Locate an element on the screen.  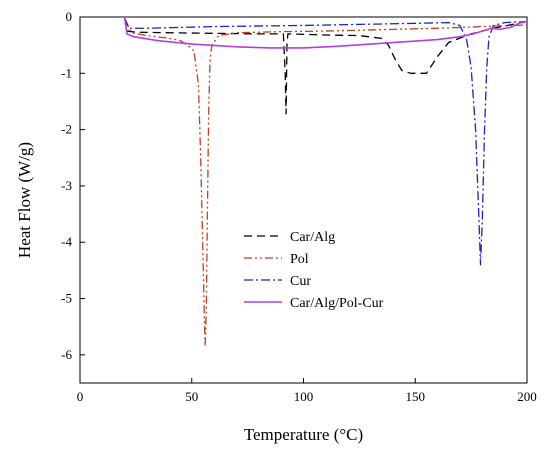
y-tick-label: -6 is located at coordinates (66, 354).